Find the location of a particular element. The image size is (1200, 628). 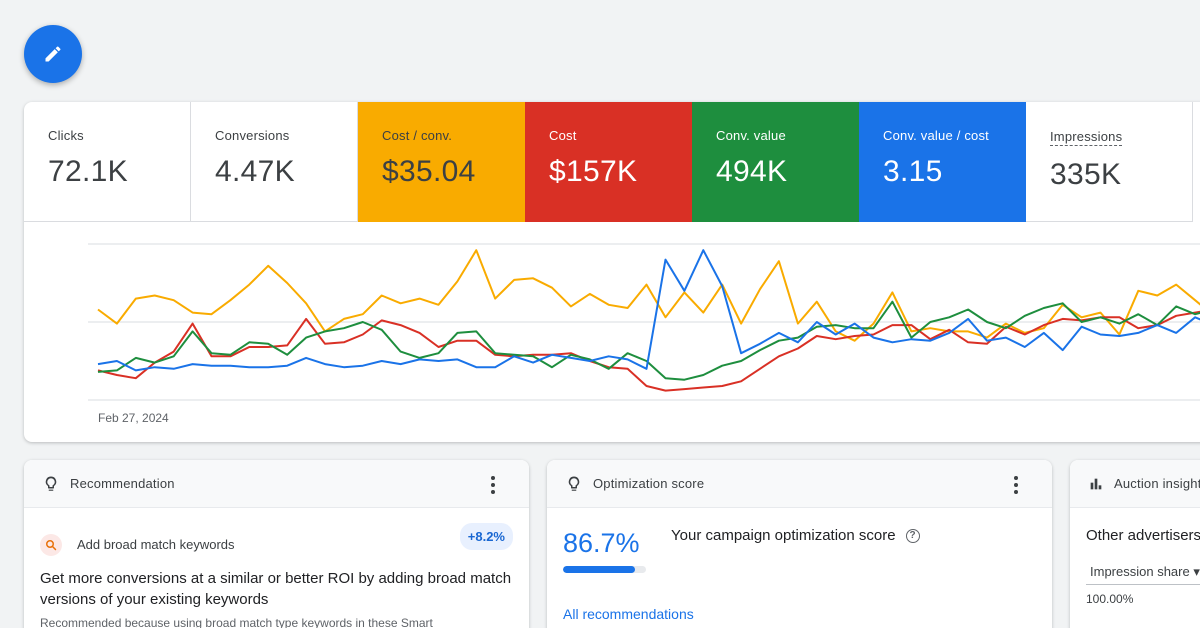

auction-other-advertisers: Other advertisers is located at coordinates (1143, 535).